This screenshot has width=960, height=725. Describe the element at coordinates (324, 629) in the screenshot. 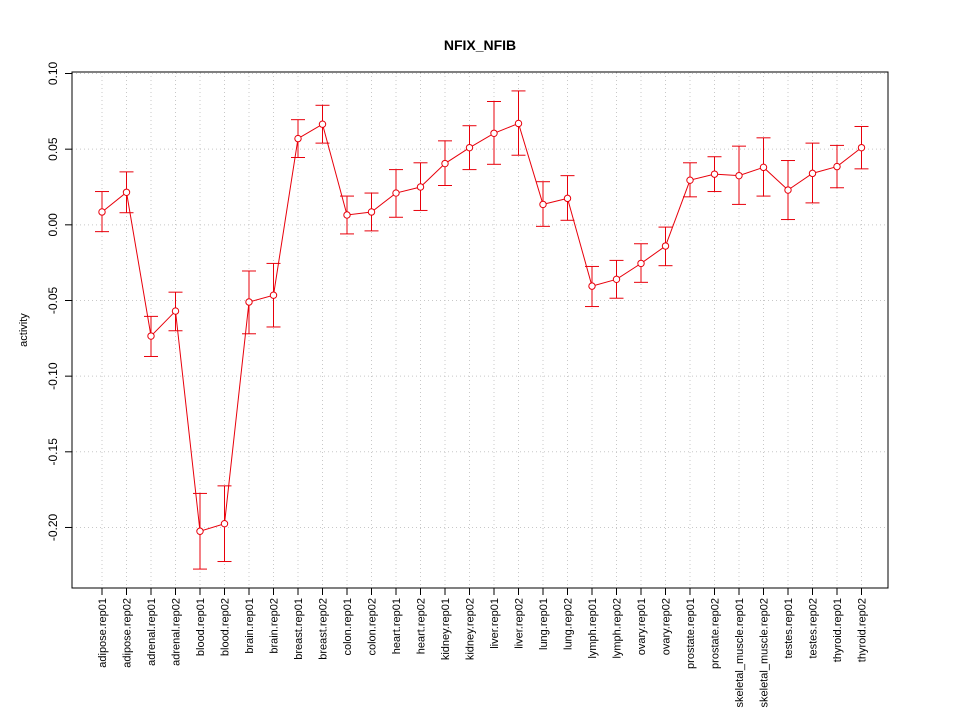

I see `x-tick-label: breast.rep02` at that location.